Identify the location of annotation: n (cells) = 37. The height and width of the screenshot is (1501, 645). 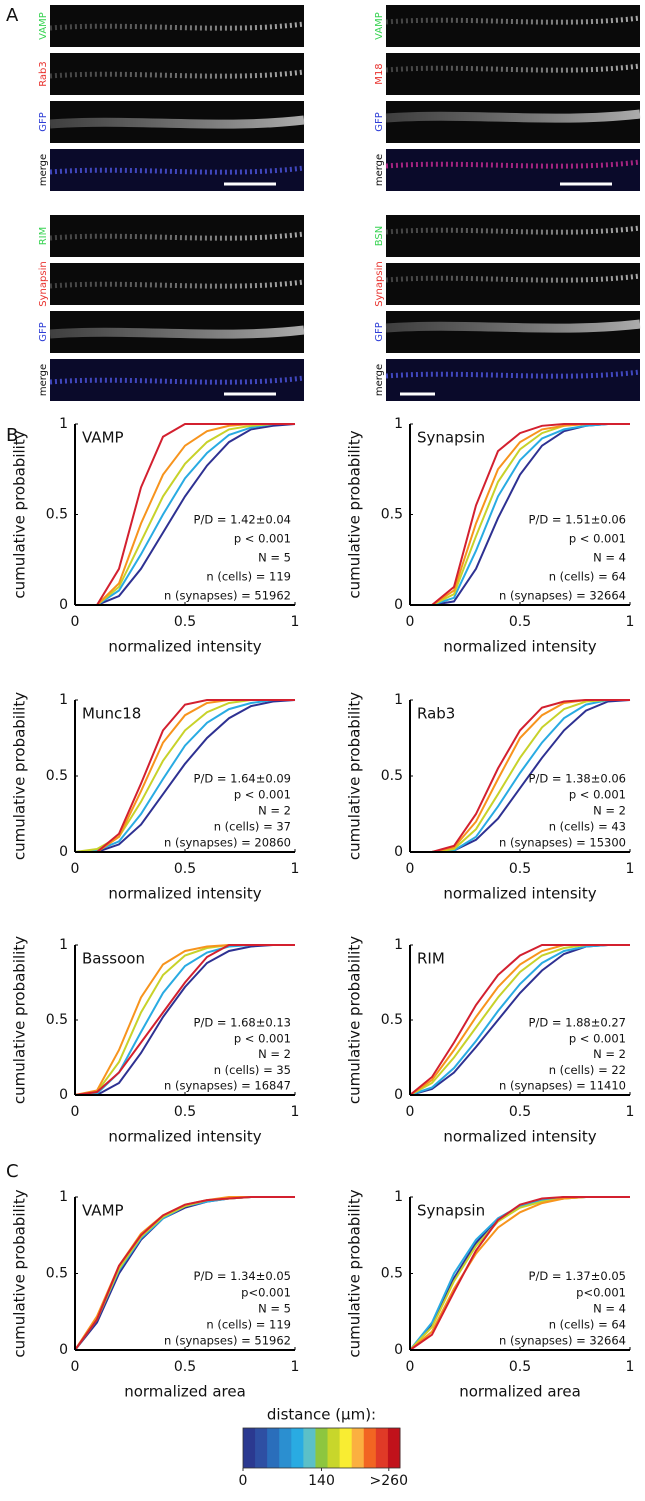
(252, 827).